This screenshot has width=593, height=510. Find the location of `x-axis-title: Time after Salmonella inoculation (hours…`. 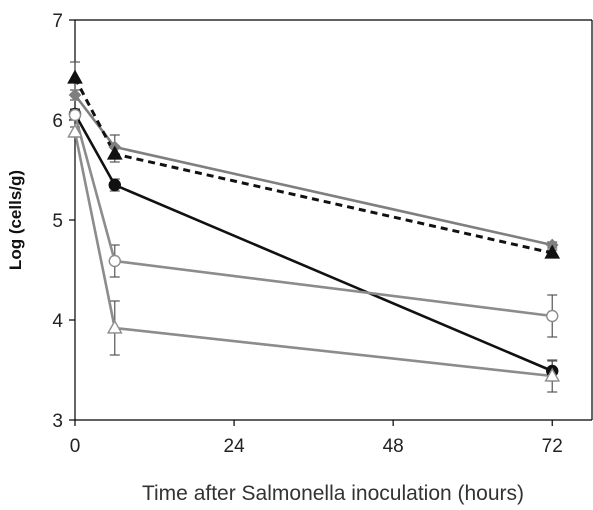

x-axis-title: Time after Salmonella inoculation (hours… is located at coordinates (333, 493).